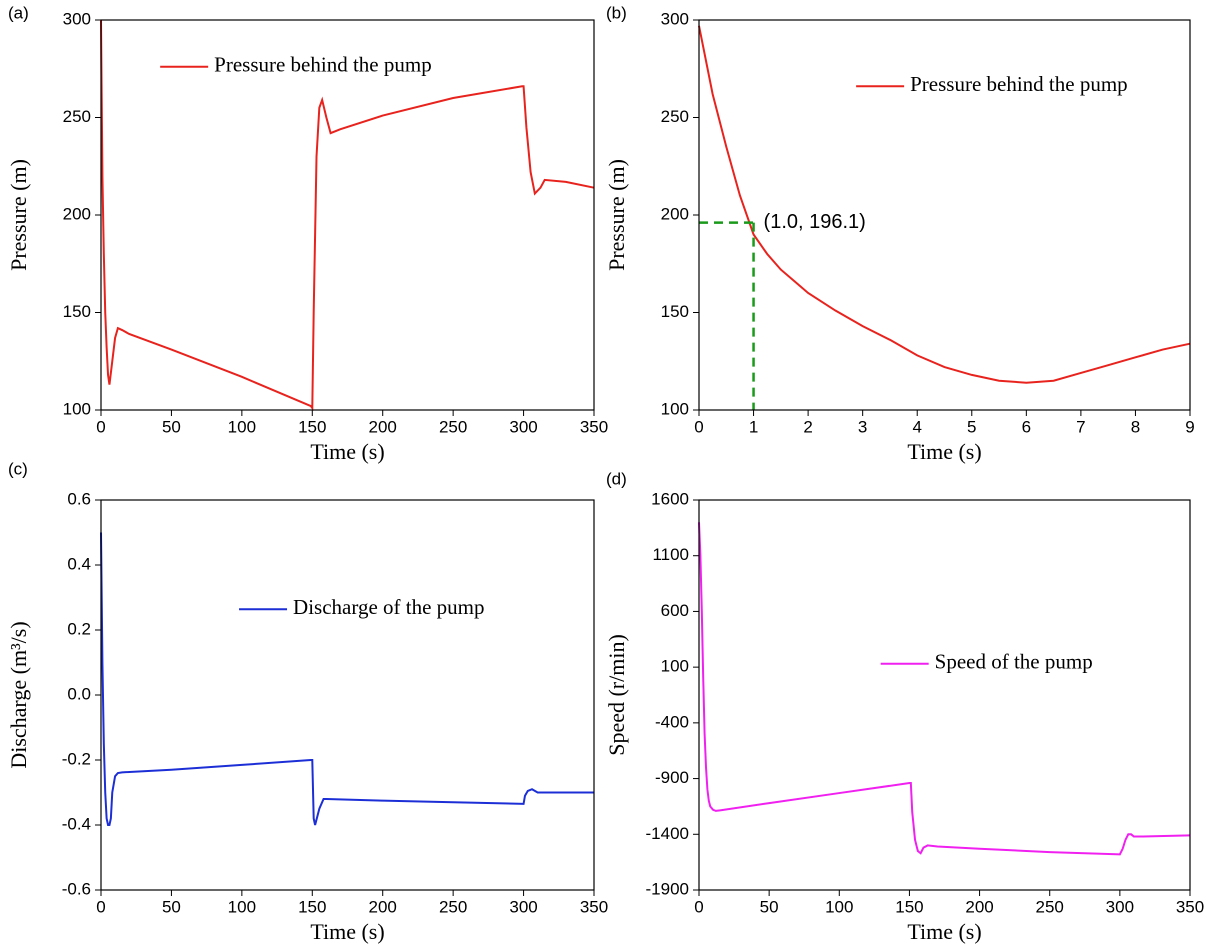 This screenshot has width=1211, height=952. Describe the element at coordinates (18, 12) in the screenshot. I see `panel-label: (a)` at that location.